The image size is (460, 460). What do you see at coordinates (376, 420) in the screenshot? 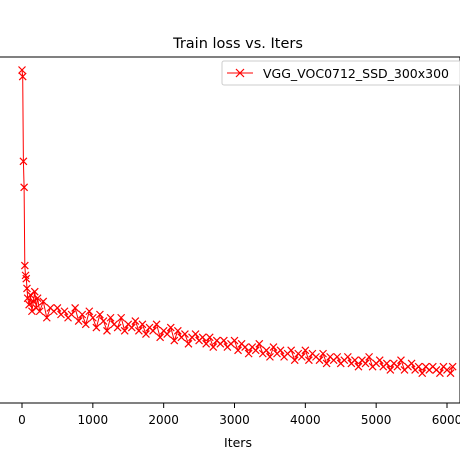
I see `x-tick-label: 5000` at bounding box center [376, 420].